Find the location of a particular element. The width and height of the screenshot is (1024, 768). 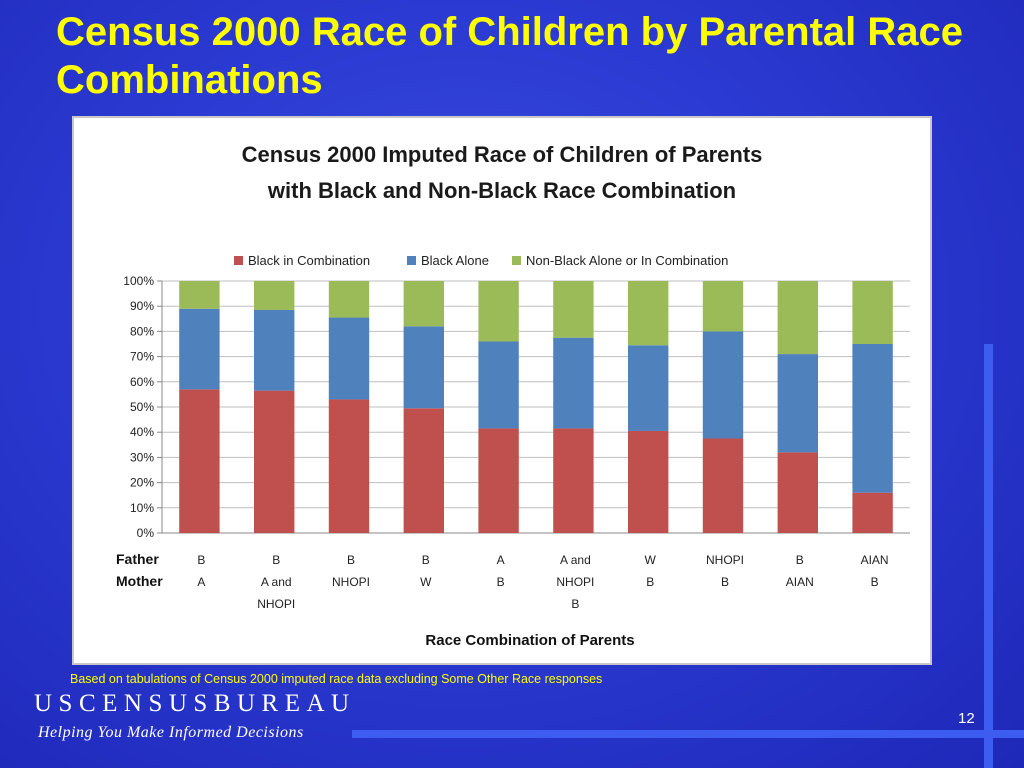

decorative-vertical-bar is located at coordinates (988, 556).